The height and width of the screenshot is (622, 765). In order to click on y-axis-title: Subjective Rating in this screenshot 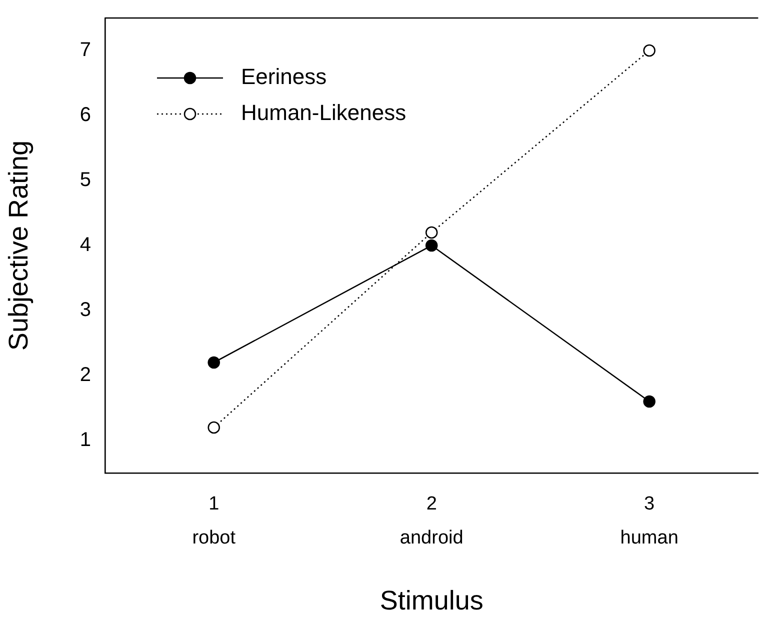, I will do `click(19, 245)`.